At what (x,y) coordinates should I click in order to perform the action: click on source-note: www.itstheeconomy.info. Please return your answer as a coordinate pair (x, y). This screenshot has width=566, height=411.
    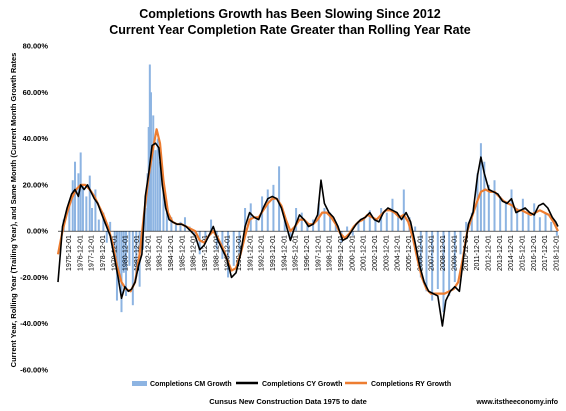
    Looking at the image, I should click on (516, 402).